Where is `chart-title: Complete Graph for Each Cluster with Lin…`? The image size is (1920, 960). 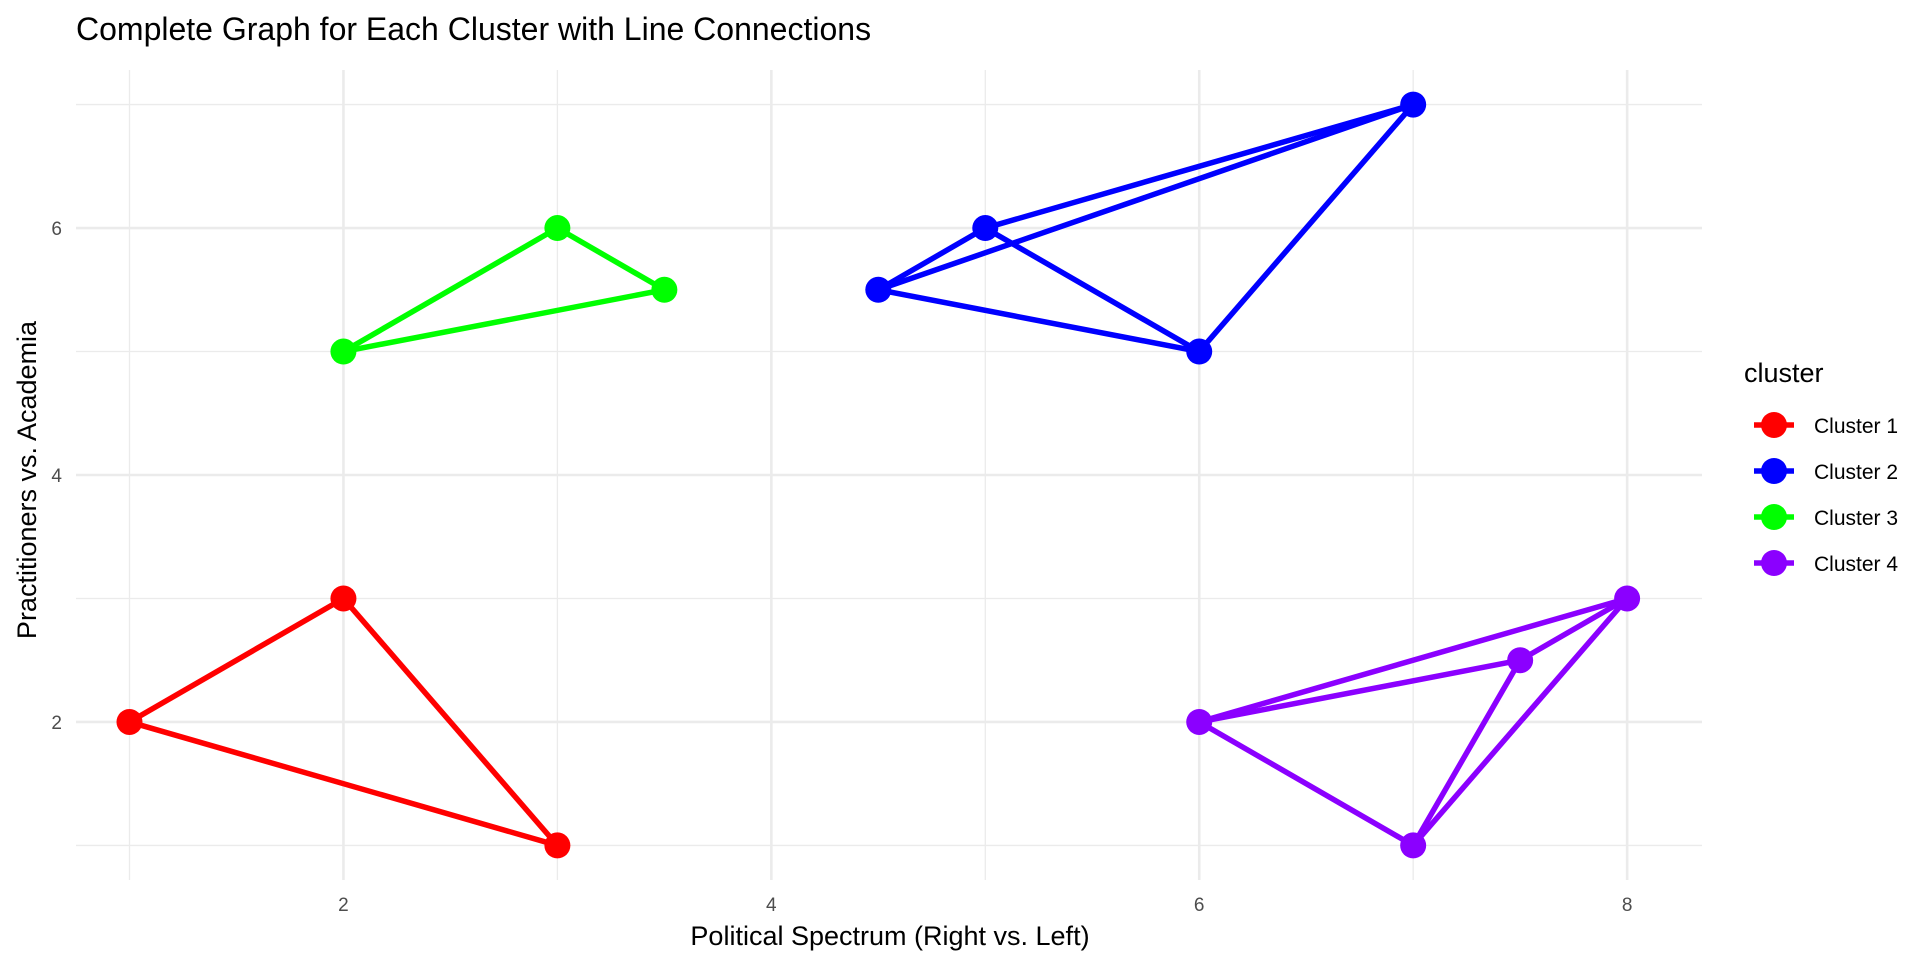
chart-title: Complete Graph for Each Cluster with Lin… is located at coordinates (473, 29).